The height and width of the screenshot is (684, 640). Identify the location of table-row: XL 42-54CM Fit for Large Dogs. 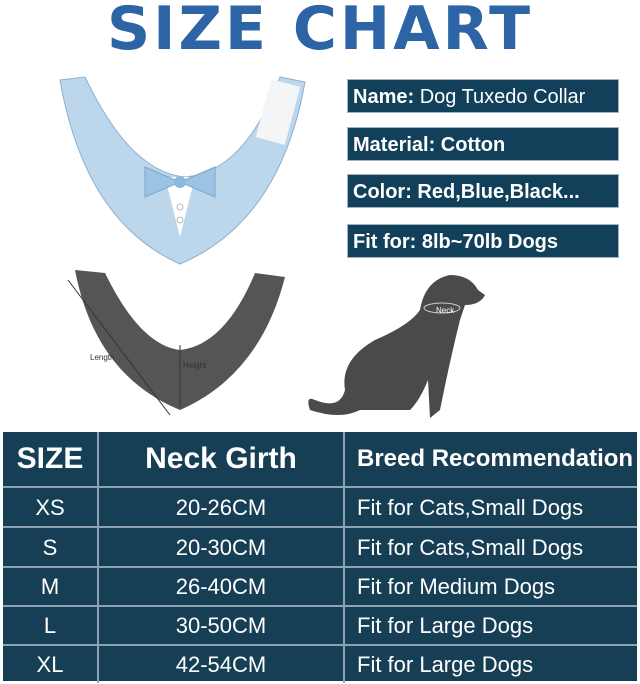
(320, 663).